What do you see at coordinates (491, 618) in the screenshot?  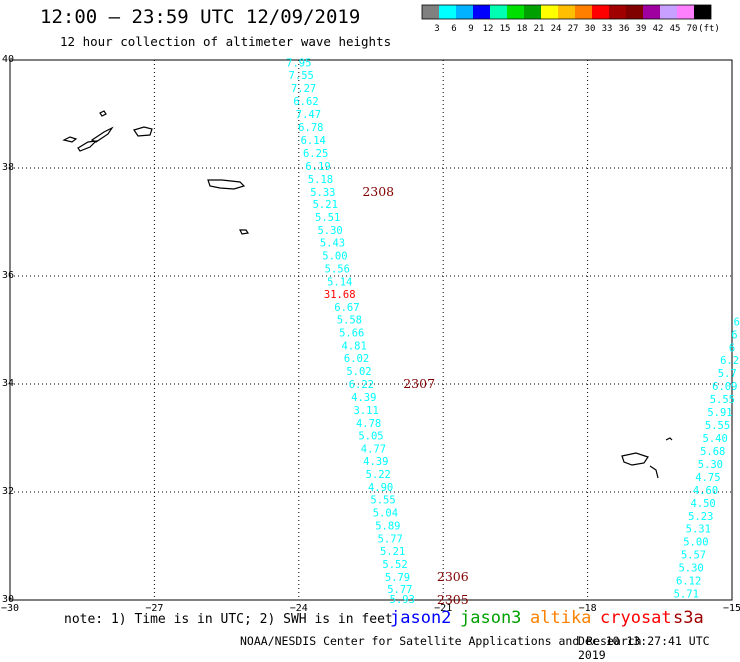 I see `satellite-jason3: jason3` at bounding box center [491, 618].